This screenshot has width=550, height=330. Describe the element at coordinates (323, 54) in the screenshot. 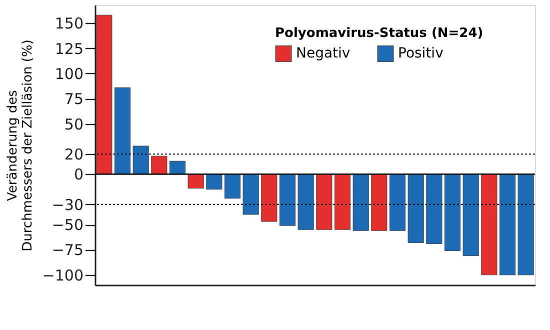

I see `legend-label: Negativ` at that location.